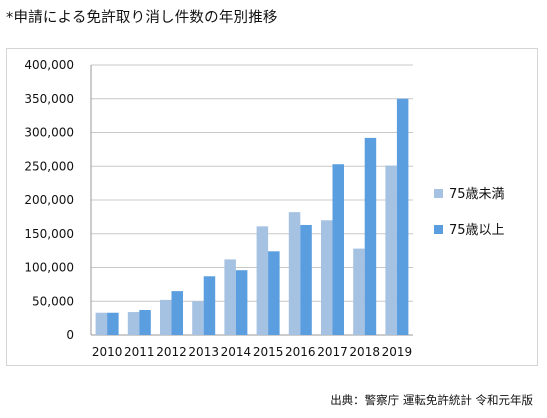  Describe the element at coordinates (397, 352) in the screenshot. I see `x-tick-label: 2019` at that location.